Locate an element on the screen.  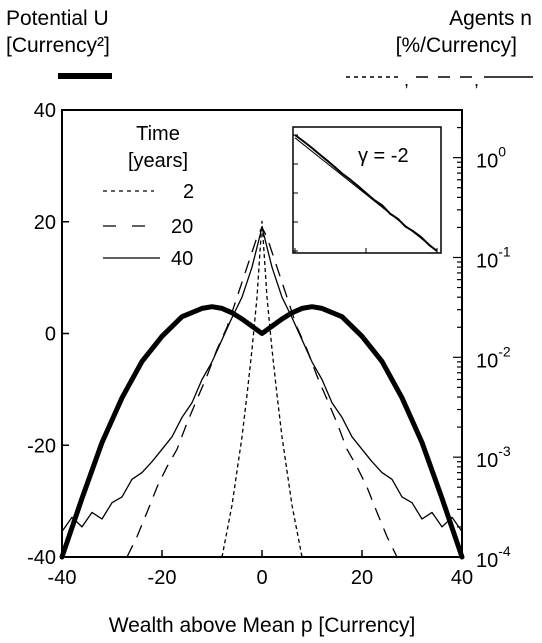
right-tick-label: 10⁻¹ is located at coordinates (493, 257).